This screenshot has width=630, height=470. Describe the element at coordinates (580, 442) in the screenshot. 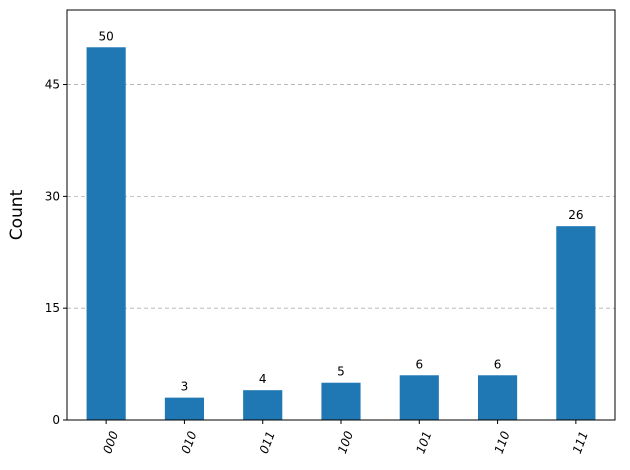

I see `x-tick-label: 111` at that location.